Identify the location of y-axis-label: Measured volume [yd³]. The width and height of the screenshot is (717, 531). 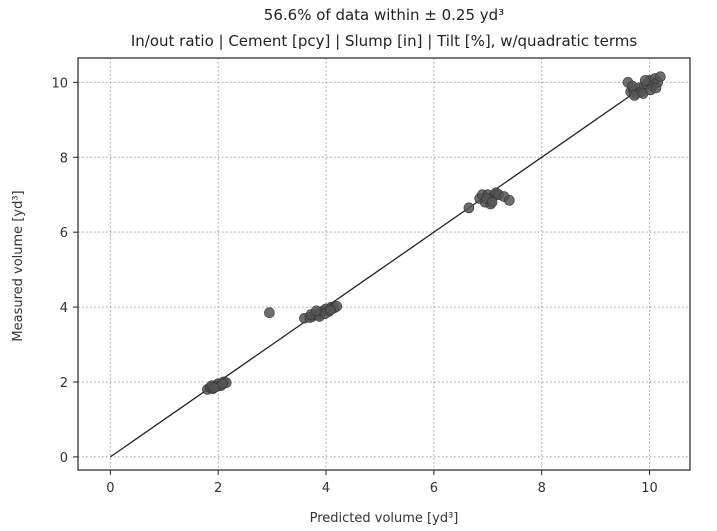
(18, 265).